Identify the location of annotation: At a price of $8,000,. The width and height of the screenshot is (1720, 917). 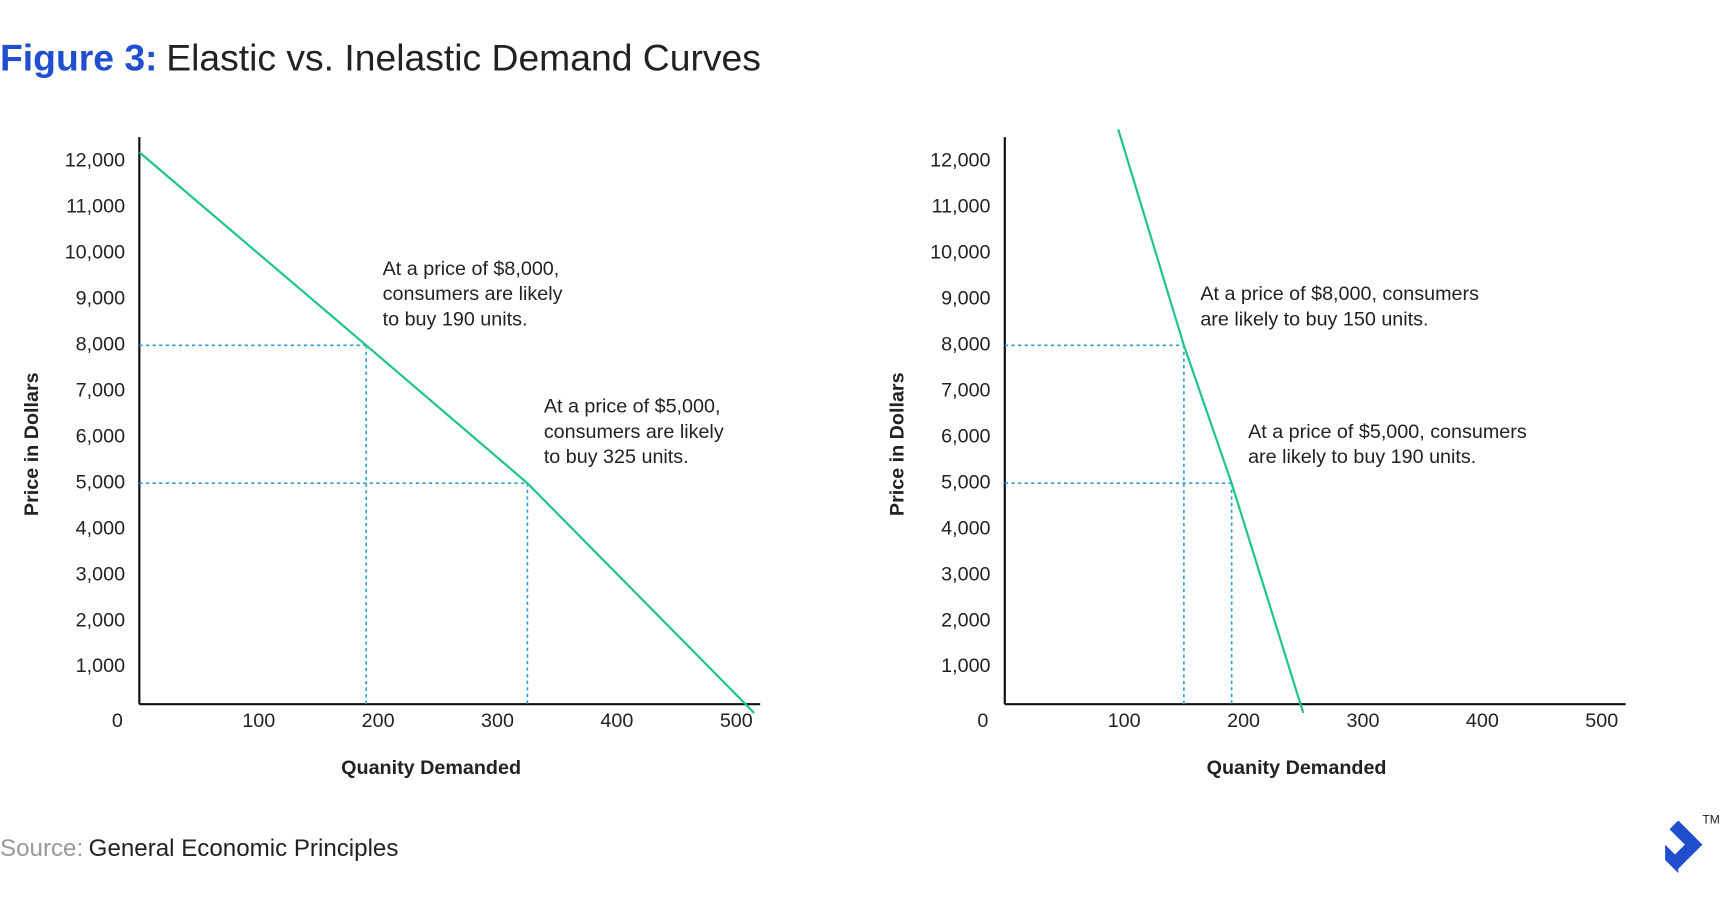
(471, 269).